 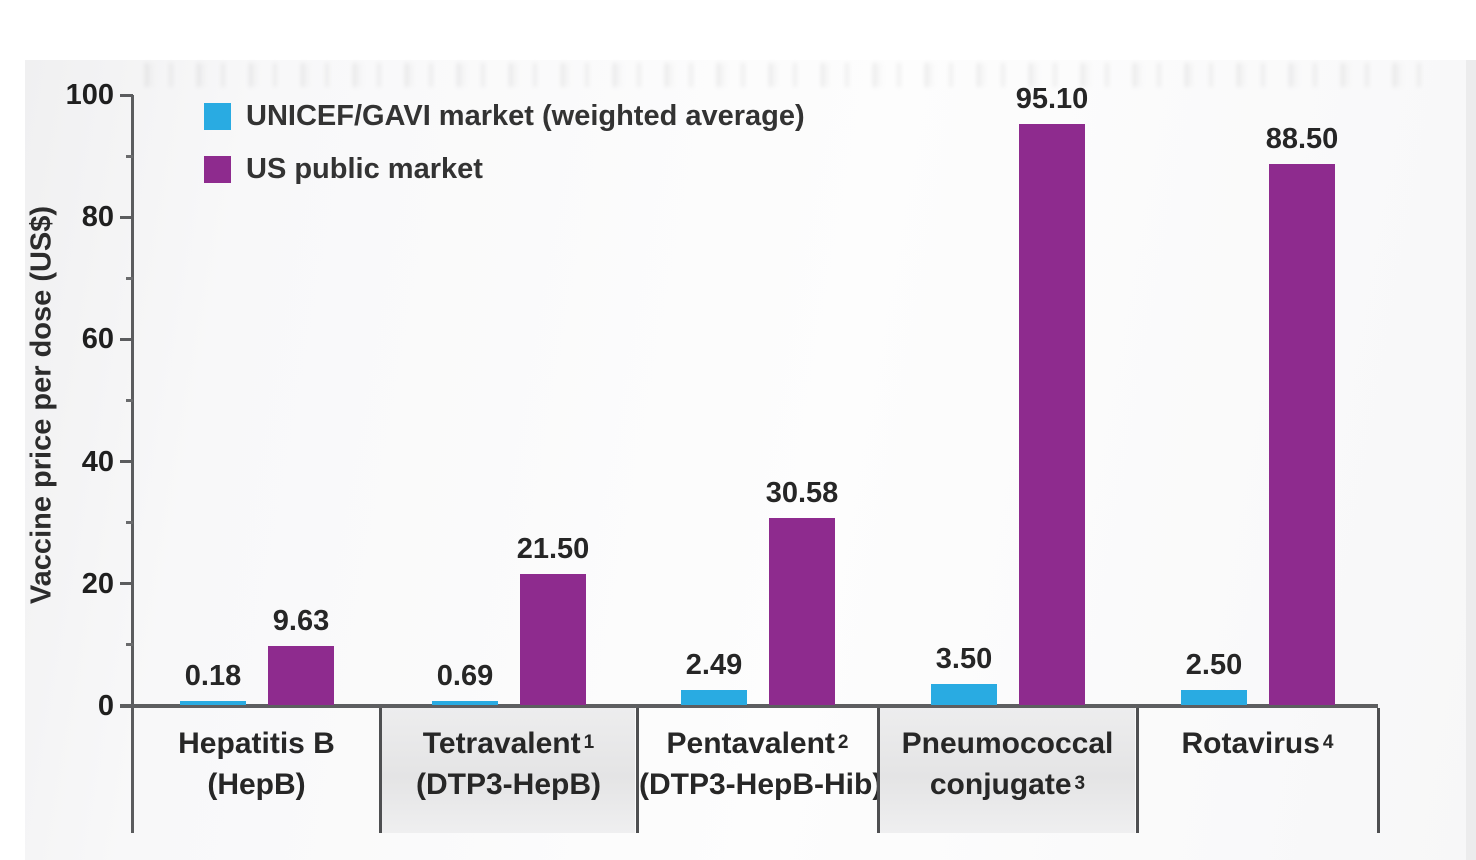 I want to click on category-box: Rotavirus 4, so click(x=1257, y=770).